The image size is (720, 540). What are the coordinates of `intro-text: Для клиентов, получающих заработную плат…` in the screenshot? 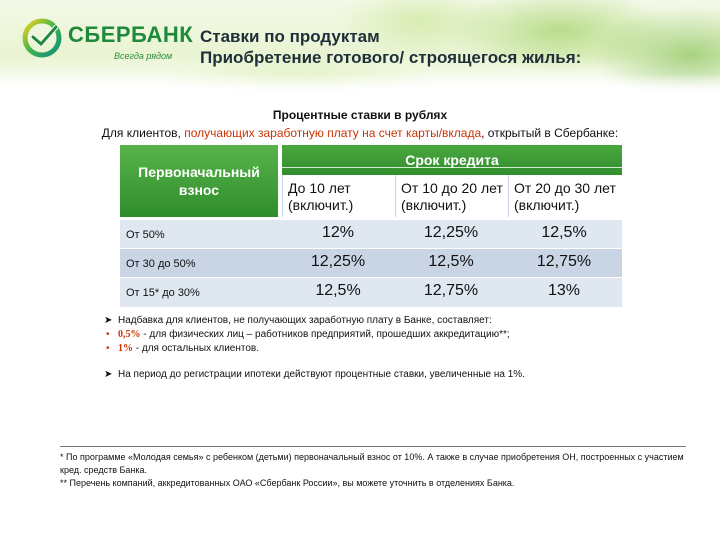 It's located at (360, 133).